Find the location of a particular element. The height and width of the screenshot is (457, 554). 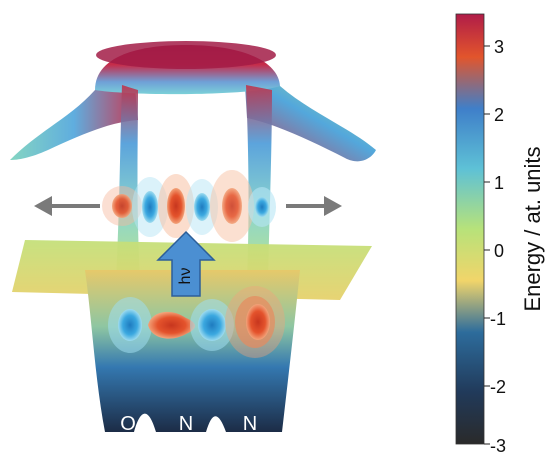

colorbar-tick-0: 0 is located at coordinates (499, 251).